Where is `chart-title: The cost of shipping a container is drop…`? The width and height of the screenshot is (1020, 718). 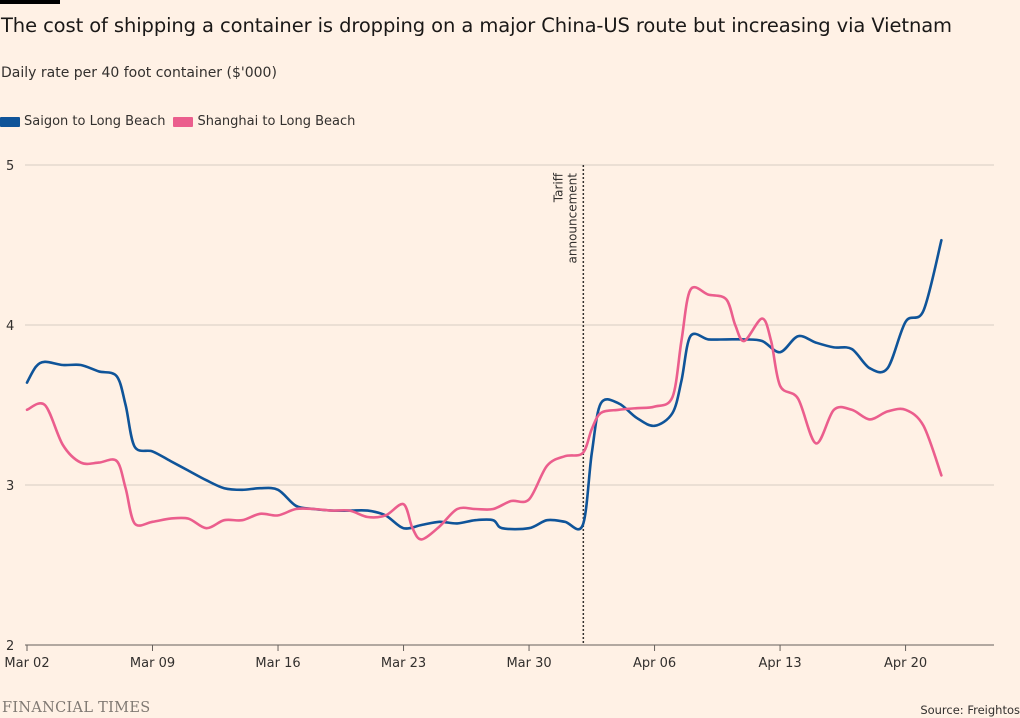 chart-title: The cost of shipping a container is drop… is located at coordinates (476, 25).